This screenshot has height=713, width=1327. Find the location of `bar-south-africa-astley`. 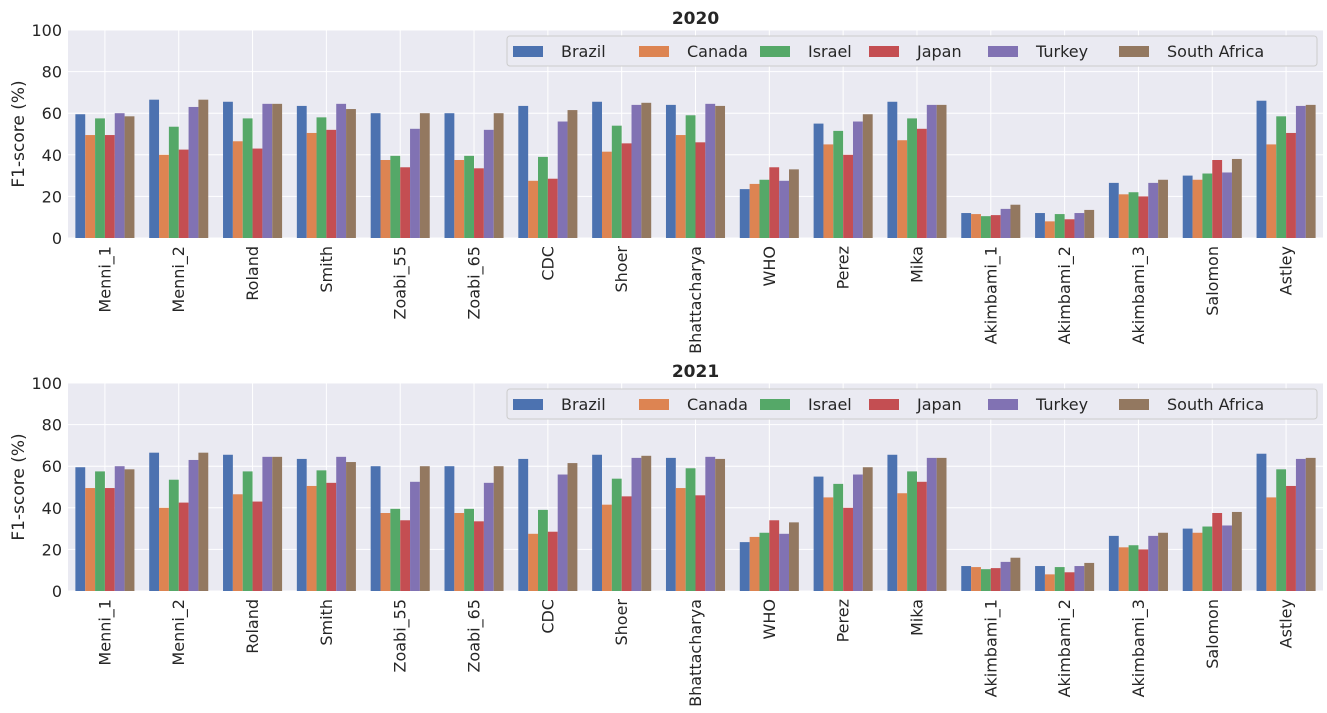

bar-south-africa-astley is located at coordinates (1310, 171).